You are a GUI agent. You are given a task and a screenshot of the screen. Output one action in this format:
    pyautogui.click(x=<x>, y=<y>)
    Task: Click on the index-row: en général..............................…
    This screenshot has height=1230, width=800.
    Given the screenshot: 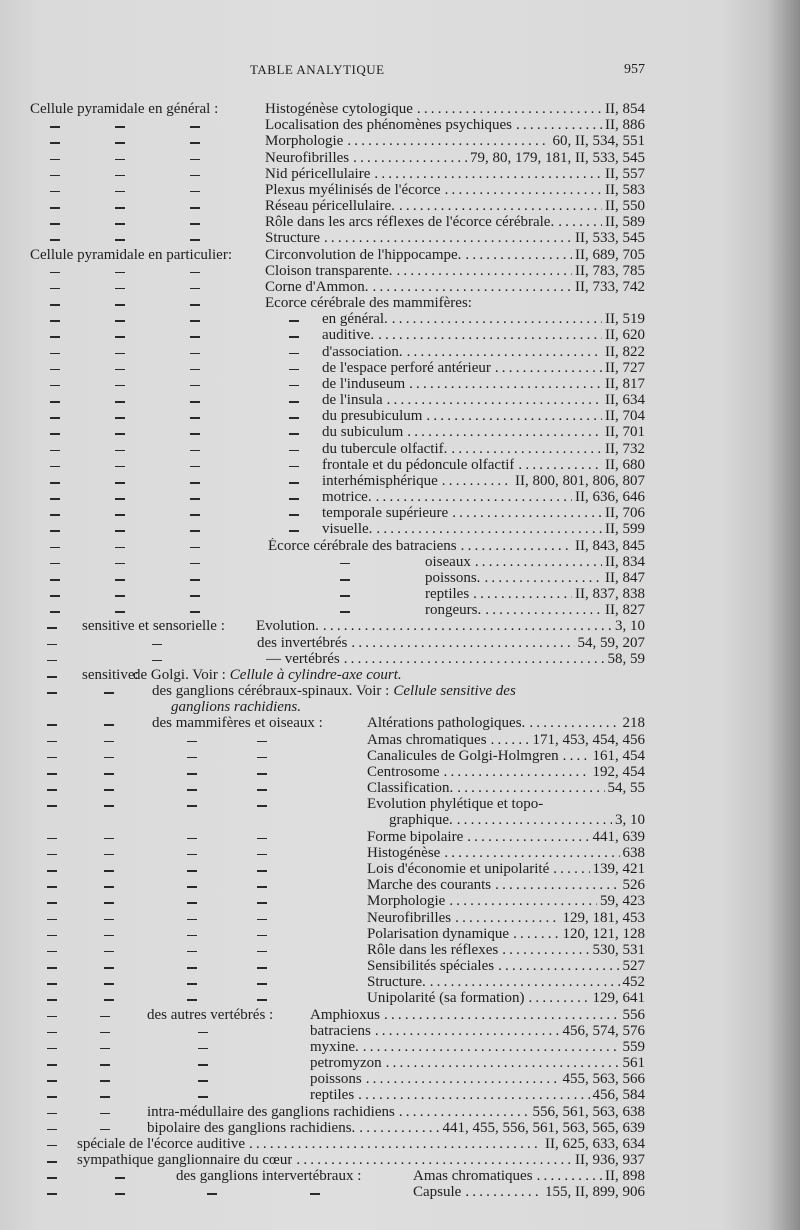 What is the action you would take?
    pyautogui.click(x=400, y=319)
    